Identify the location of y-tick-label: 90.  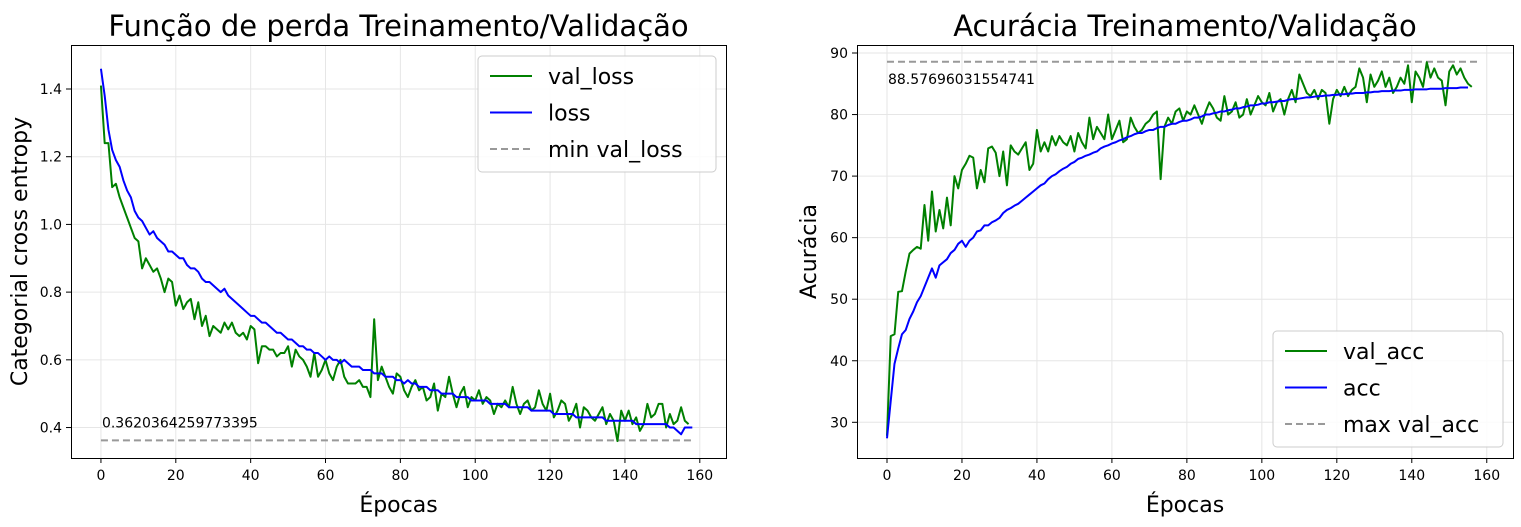
(839, 54).